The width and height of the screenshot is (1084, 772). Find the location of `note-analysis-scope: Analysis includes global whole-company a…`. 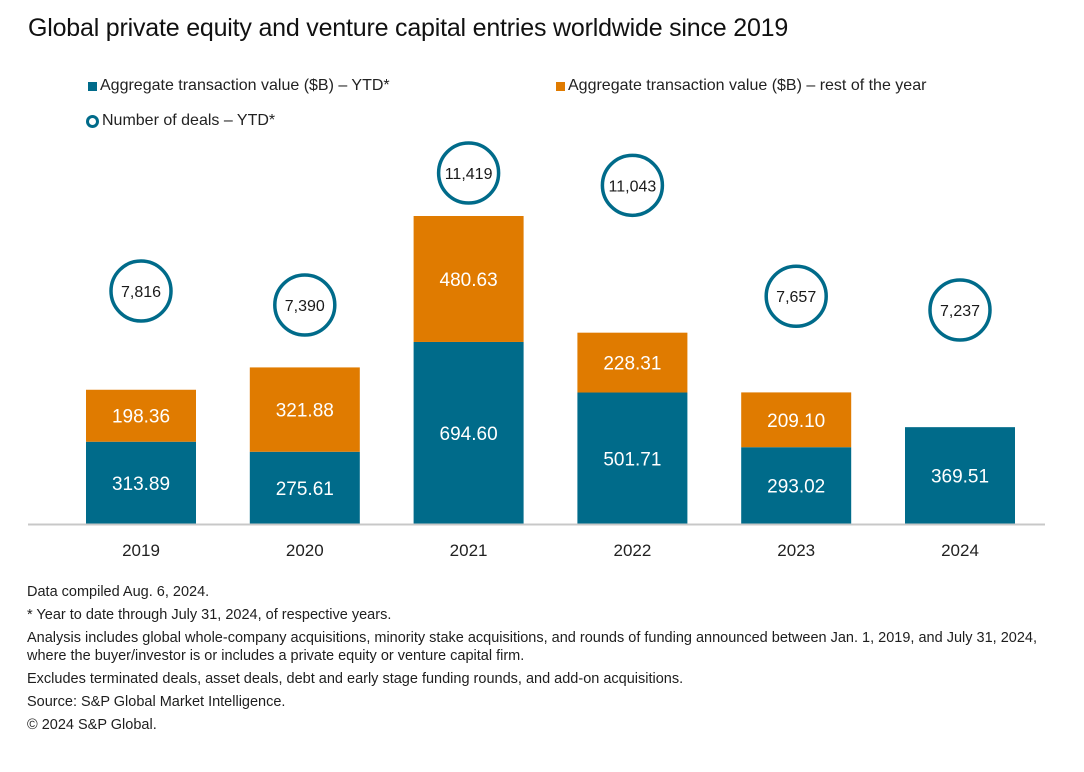

note-analysis-scope: Analysis includes global whole-company a… is located at coordinates (532, 647).